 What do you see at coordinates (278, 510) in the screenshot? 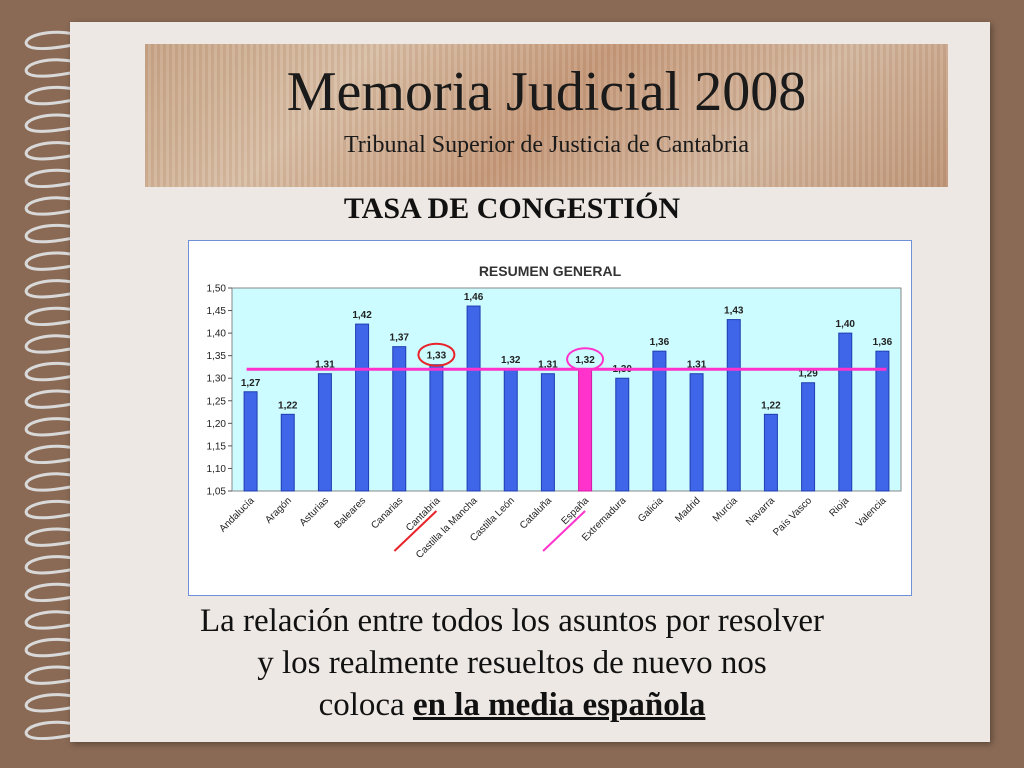
I see `x-tick-label-1: Aragón` at bounding box center [278, 510].